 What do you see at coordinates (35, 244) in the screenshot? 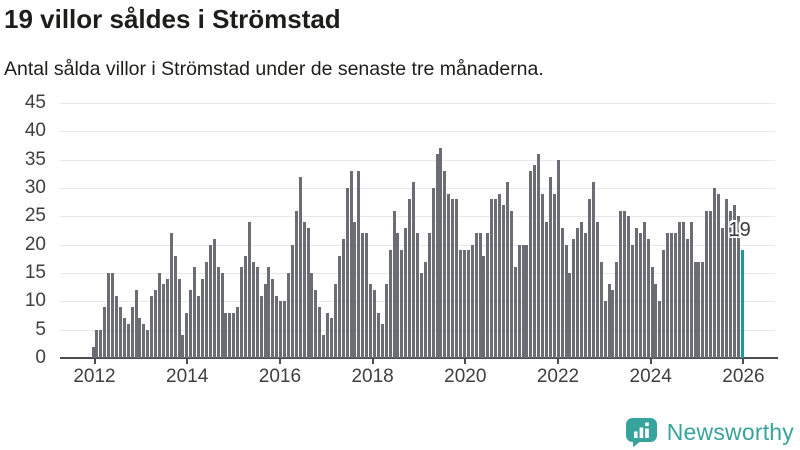
I see `y-axis-tick-label: 20` at bounding box center [35, 244].